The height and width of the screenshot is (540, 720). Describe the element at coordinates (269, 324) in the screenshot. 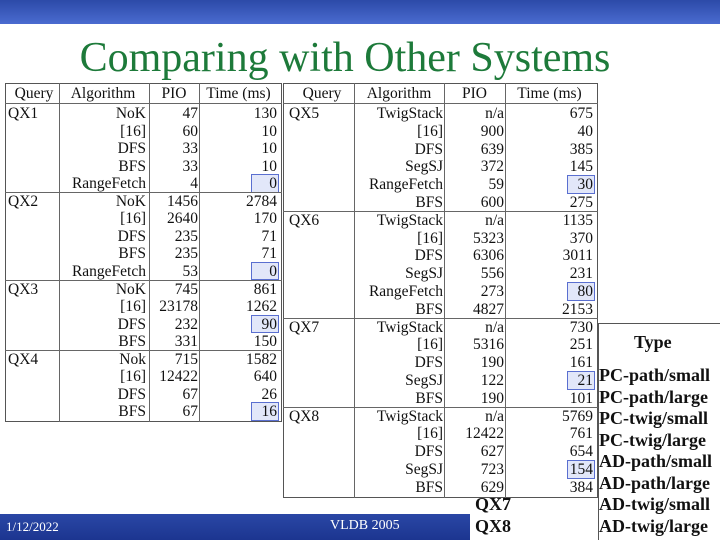

I see `table-cell: 90` at that location.